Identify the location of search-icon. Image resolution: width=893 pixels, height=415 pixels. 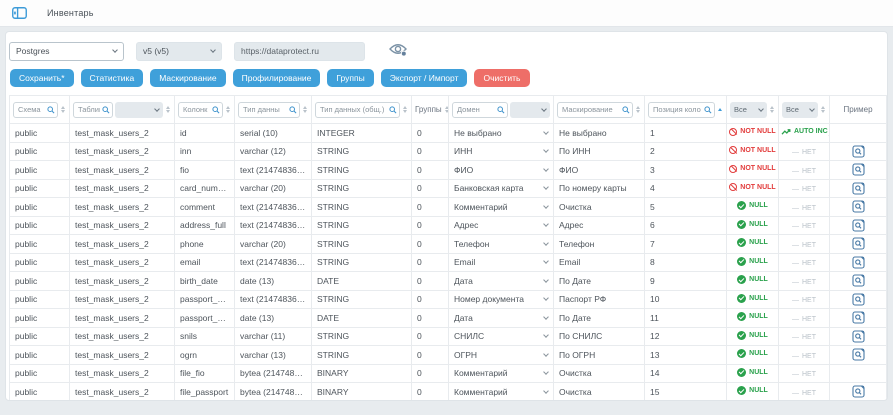
(393, 109).